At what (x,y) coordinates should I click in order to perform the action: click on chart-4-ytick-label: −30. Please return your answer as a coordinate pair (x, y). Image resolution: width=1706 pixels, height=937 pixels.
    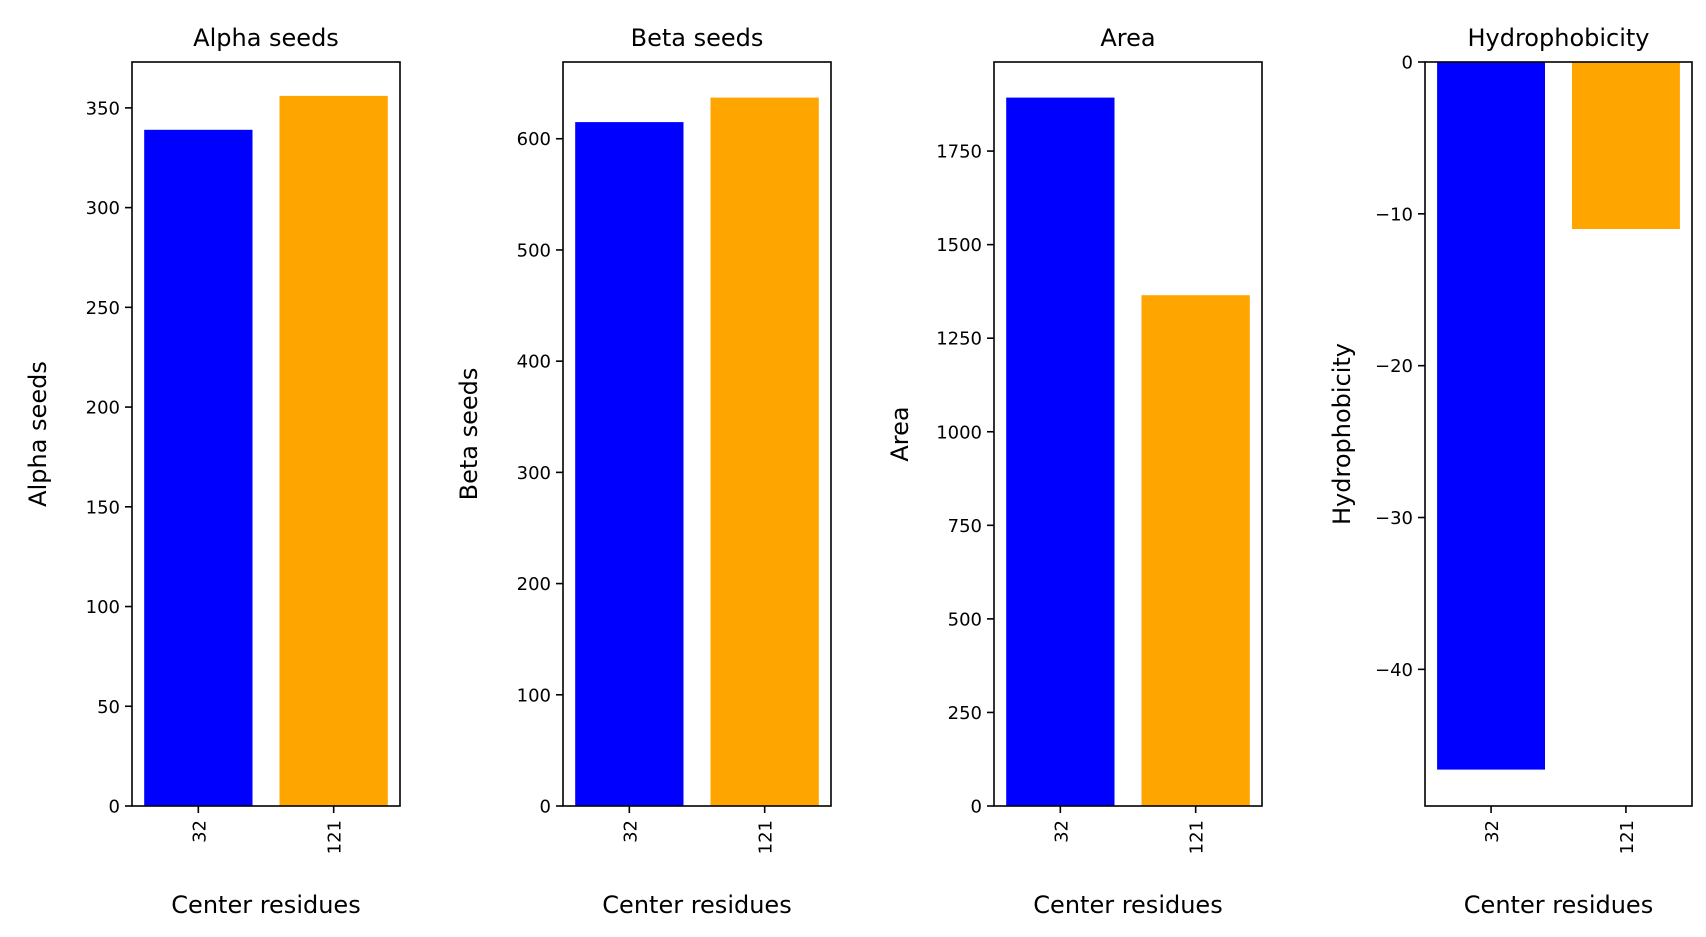
    Looking at the image, I should click on (1394, 518).